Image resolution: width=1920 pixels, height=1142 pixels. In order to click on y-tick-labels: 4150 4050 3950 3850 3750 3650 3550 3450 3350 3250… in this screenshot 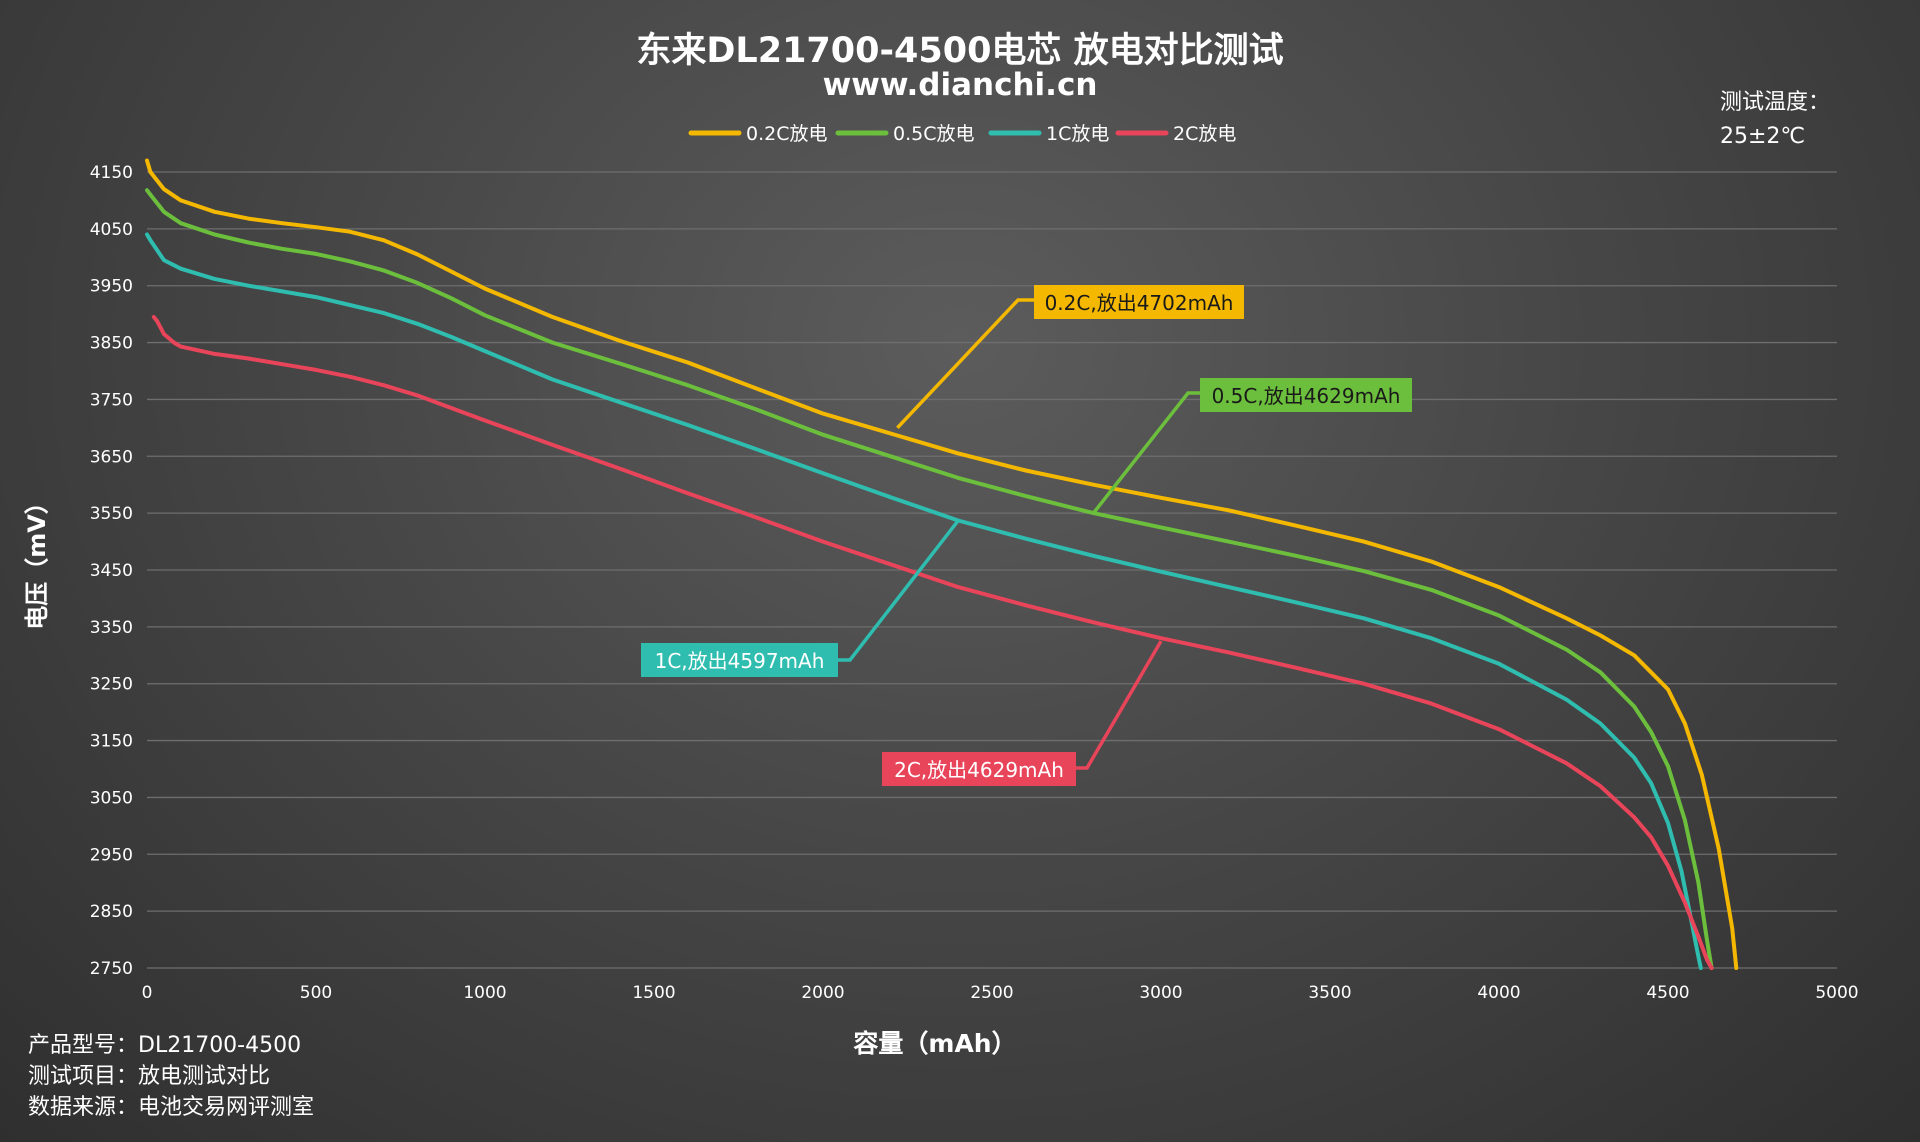, I will do `click(111, 571)`.